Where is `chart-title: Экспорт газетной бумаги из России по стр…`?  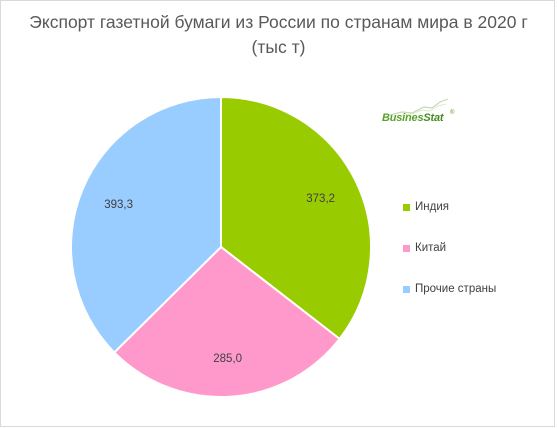
chart-title: Экспорт газетной бумаги из России по стр… is located at coordinates (278, 35).